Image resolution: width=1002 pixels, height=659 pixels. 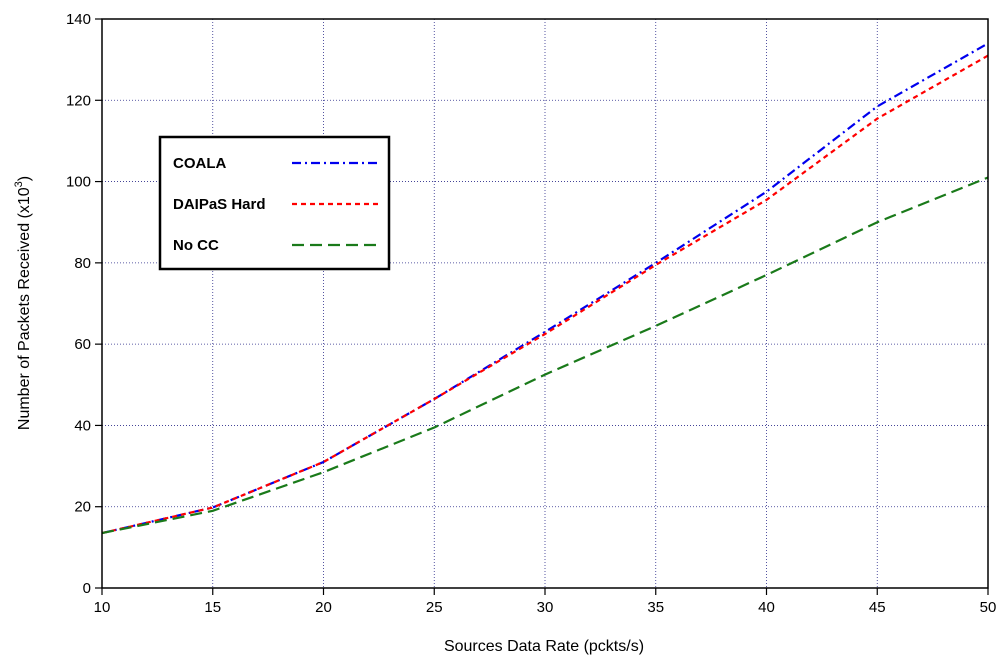 I want to click on y-axis-title: Number of Packets Received (x103), so click(x=23, y=303).